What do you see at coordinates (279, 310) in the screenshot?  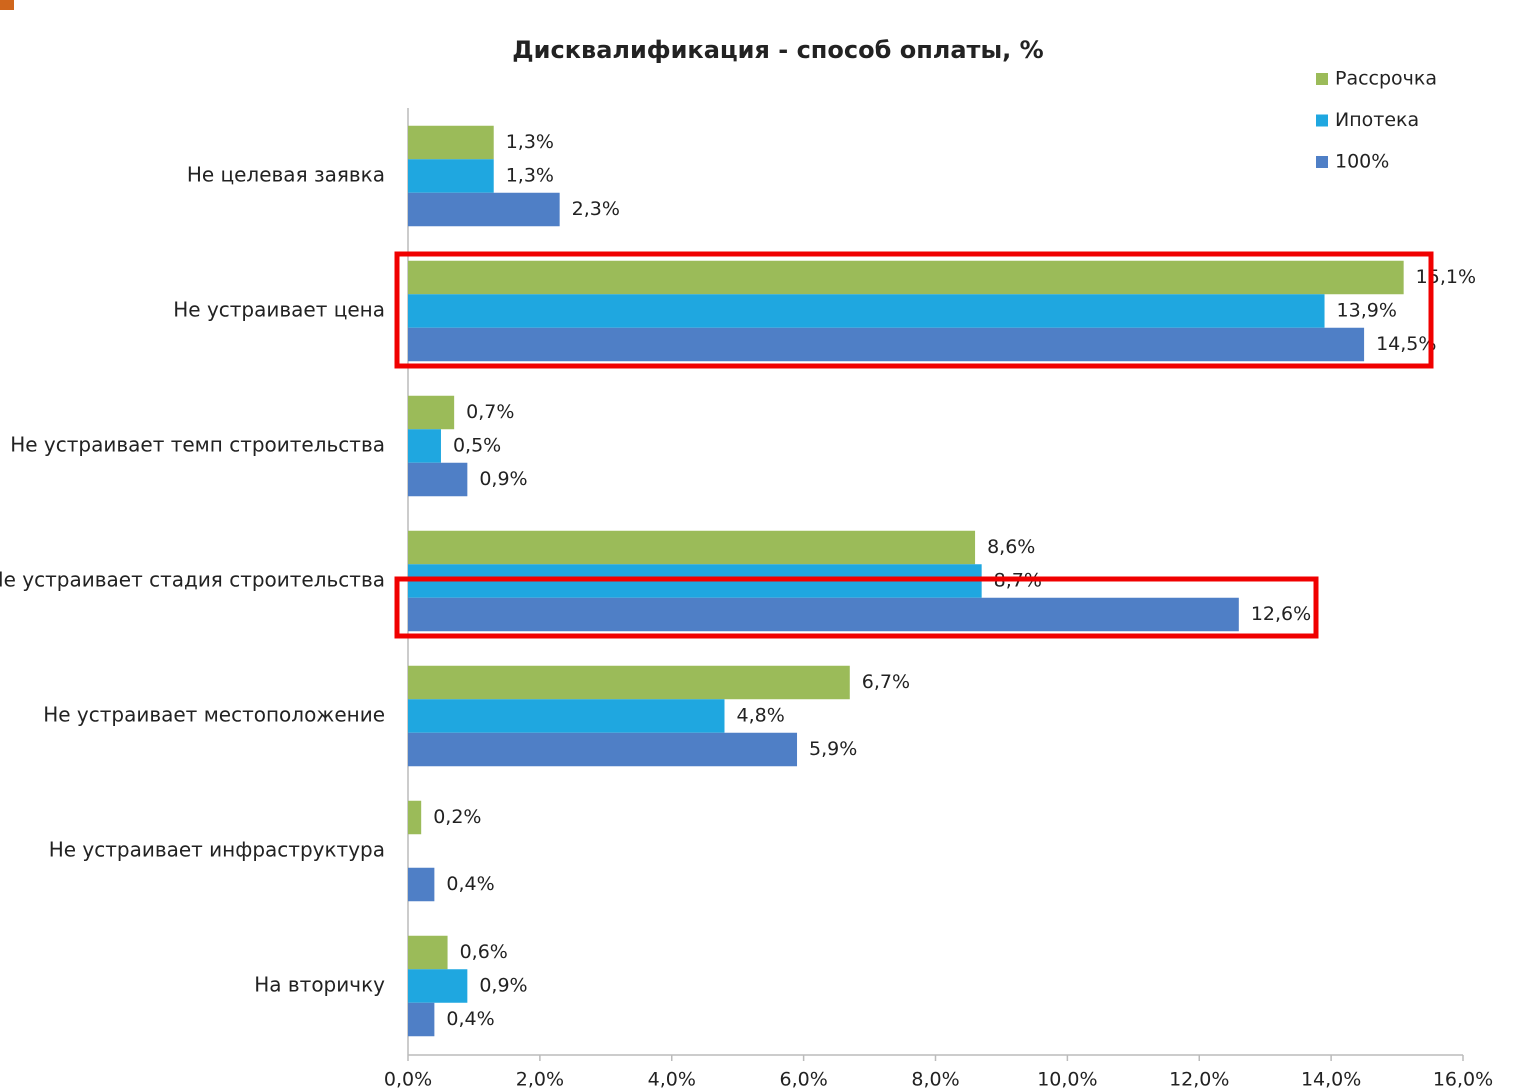 I see `category-label: Не устраивает цена` at bounding box center [279, 310].